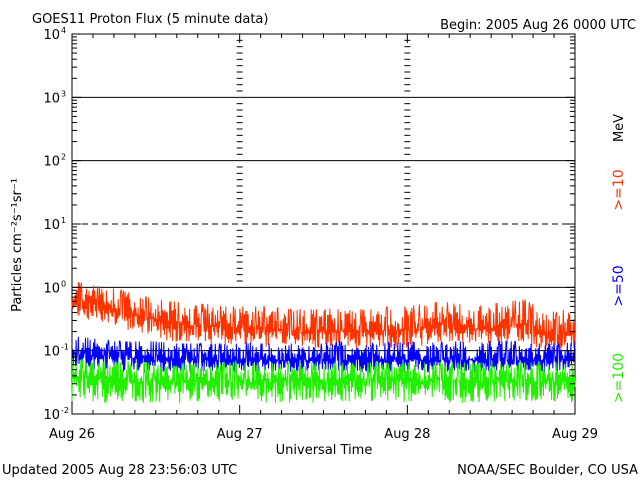 The height and width of the screenshot is (484, 640). I want to click on legend-entry-10mev: >=10, so click(619, 189).